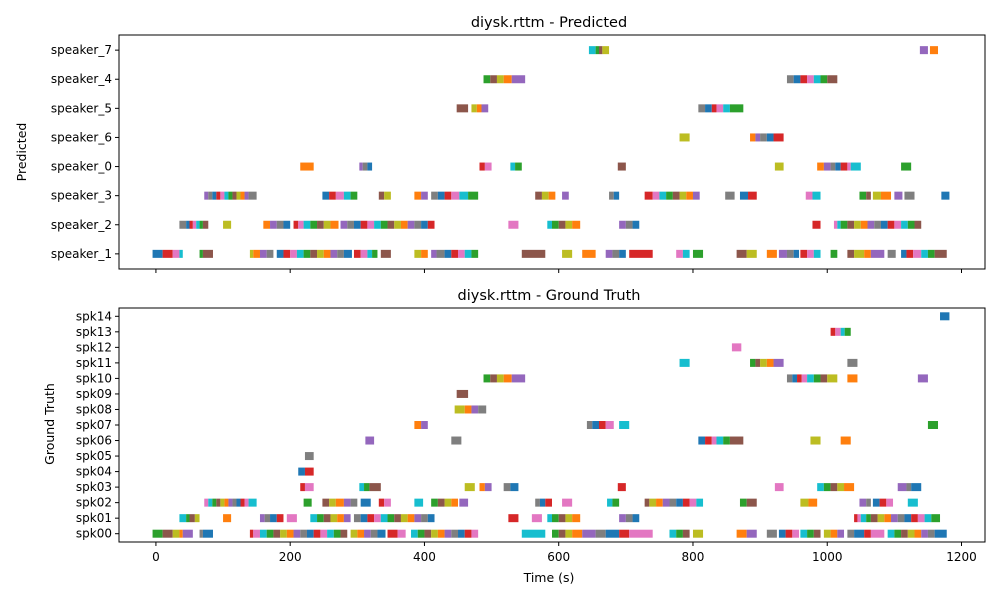  What do you see at coordinates (81, 79) in the screenshot?
I see `y-tick-label: speaker_4` at bounding box center [81, 79].